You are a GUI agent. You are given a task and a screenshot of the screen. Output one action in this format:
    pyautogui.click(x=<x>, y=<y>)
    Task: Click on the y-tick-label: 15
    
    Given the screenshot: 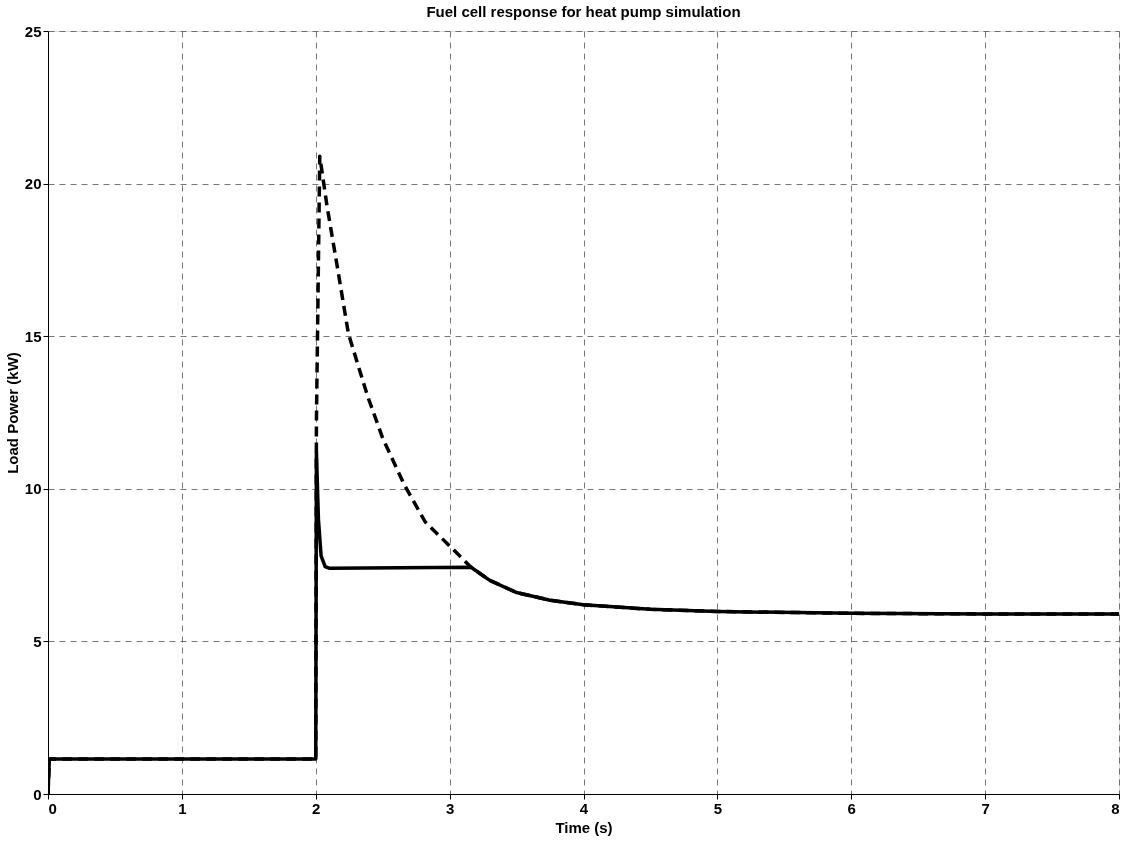 What is the action you would take?
    pyautogui.click(x=33, y=336)
    